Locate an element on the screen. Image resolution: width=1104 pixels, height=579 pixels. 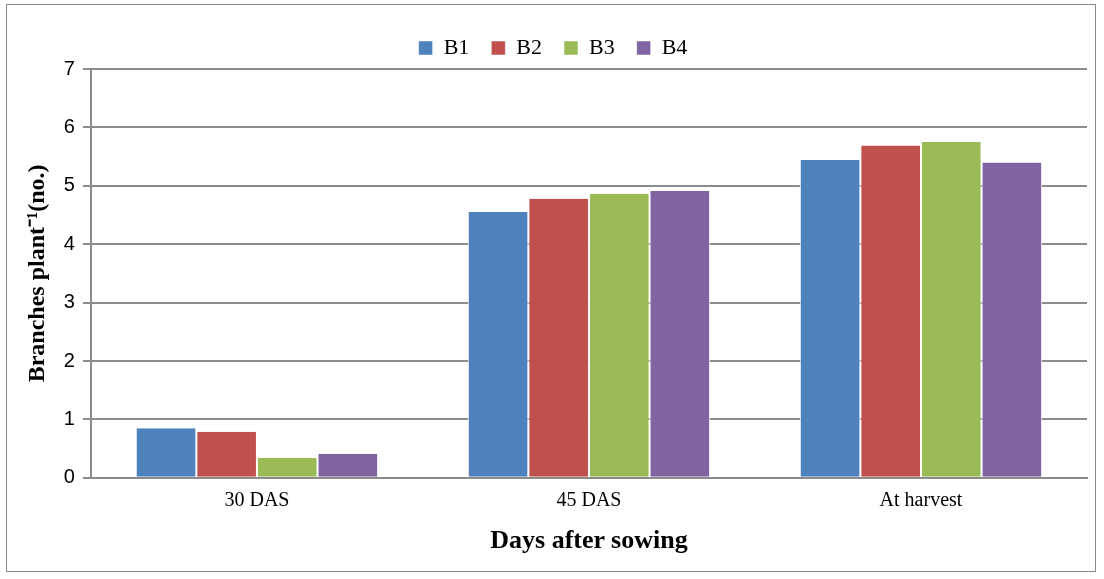
x-axis-title: Days after sowing is located at coordinates (589, 540).